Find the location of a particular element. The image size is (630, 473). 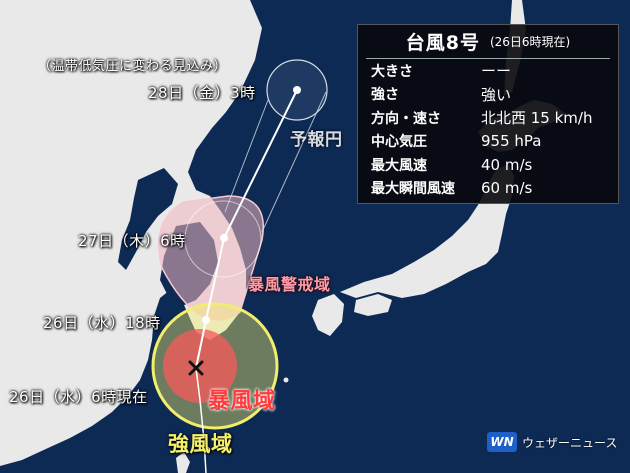

land-okinawa is located at coordinates (262, 400).